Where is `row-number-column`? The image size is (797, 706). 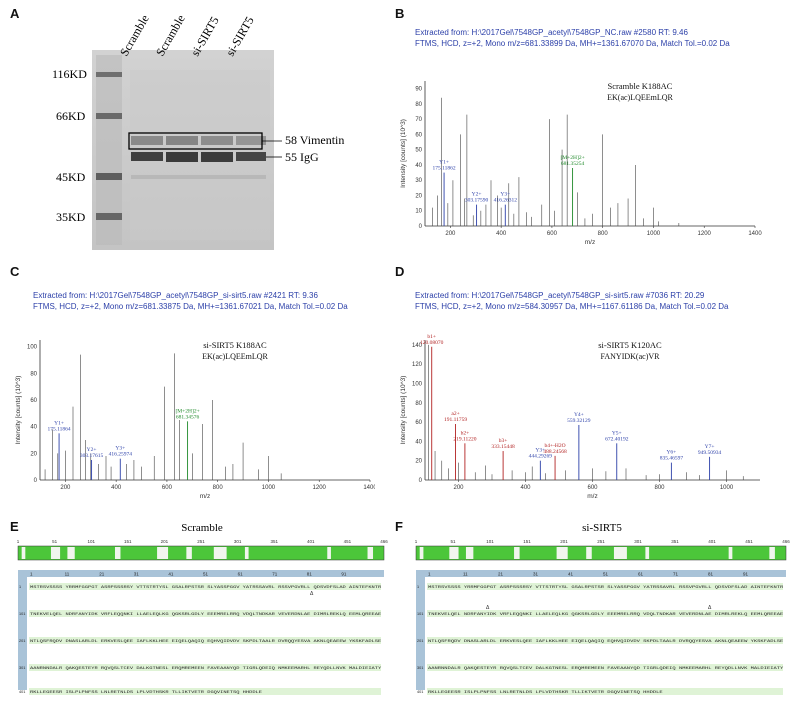
row-number-column is located at coordinates (420, 630).